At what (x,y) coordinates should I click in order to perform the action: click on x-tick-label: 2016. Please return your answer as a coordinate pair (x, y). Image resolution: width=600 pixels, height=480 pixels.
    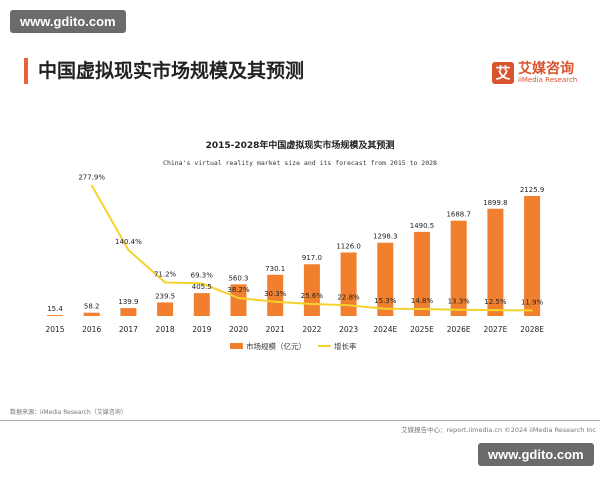
    Looking at the image, I should click on (91, 329).